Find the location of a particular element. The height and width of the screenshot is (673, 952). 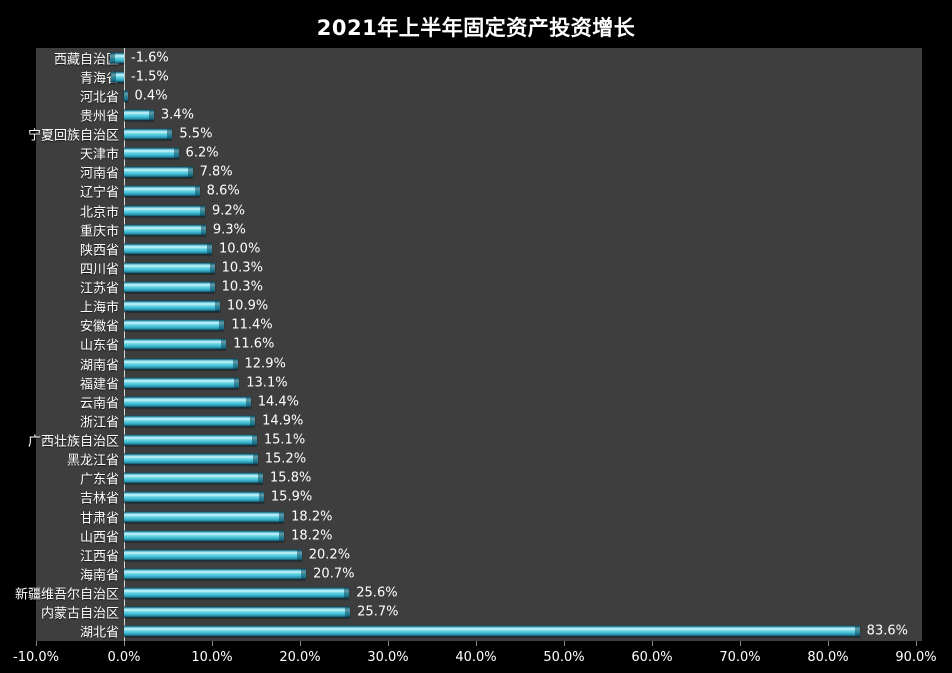

bar-row: 上海市 10.9% is located at coordinates (479, 306).